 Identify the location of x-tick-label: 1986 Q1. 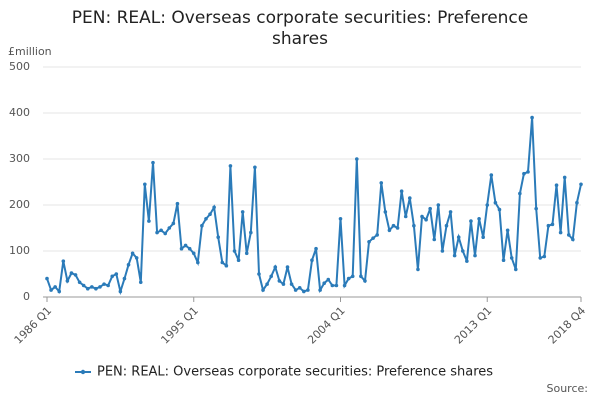
(33, 325).